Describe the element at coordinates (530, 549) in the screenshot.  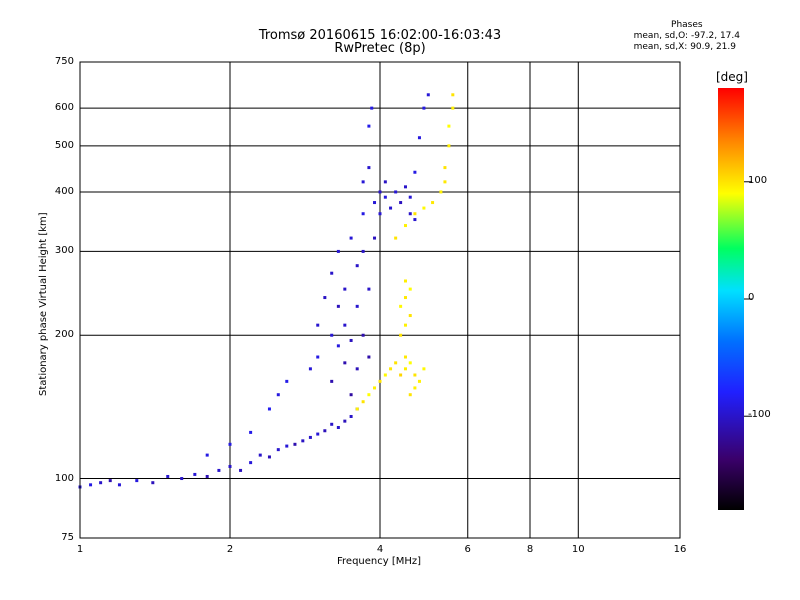
I see `x-tick-label: 8` at that location.